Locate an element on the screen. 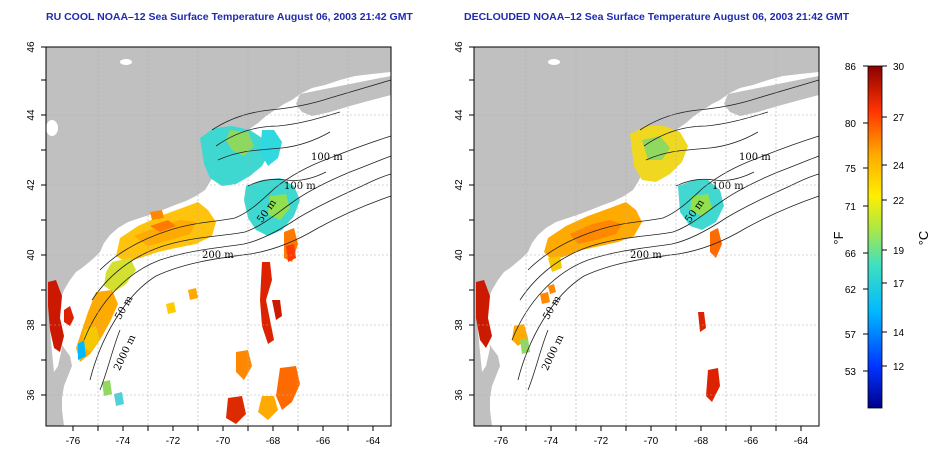 Image resolution: width=950 pixels, height=475 pixels. colorbar-c-label: 14 is located at coordinates (899, 333).